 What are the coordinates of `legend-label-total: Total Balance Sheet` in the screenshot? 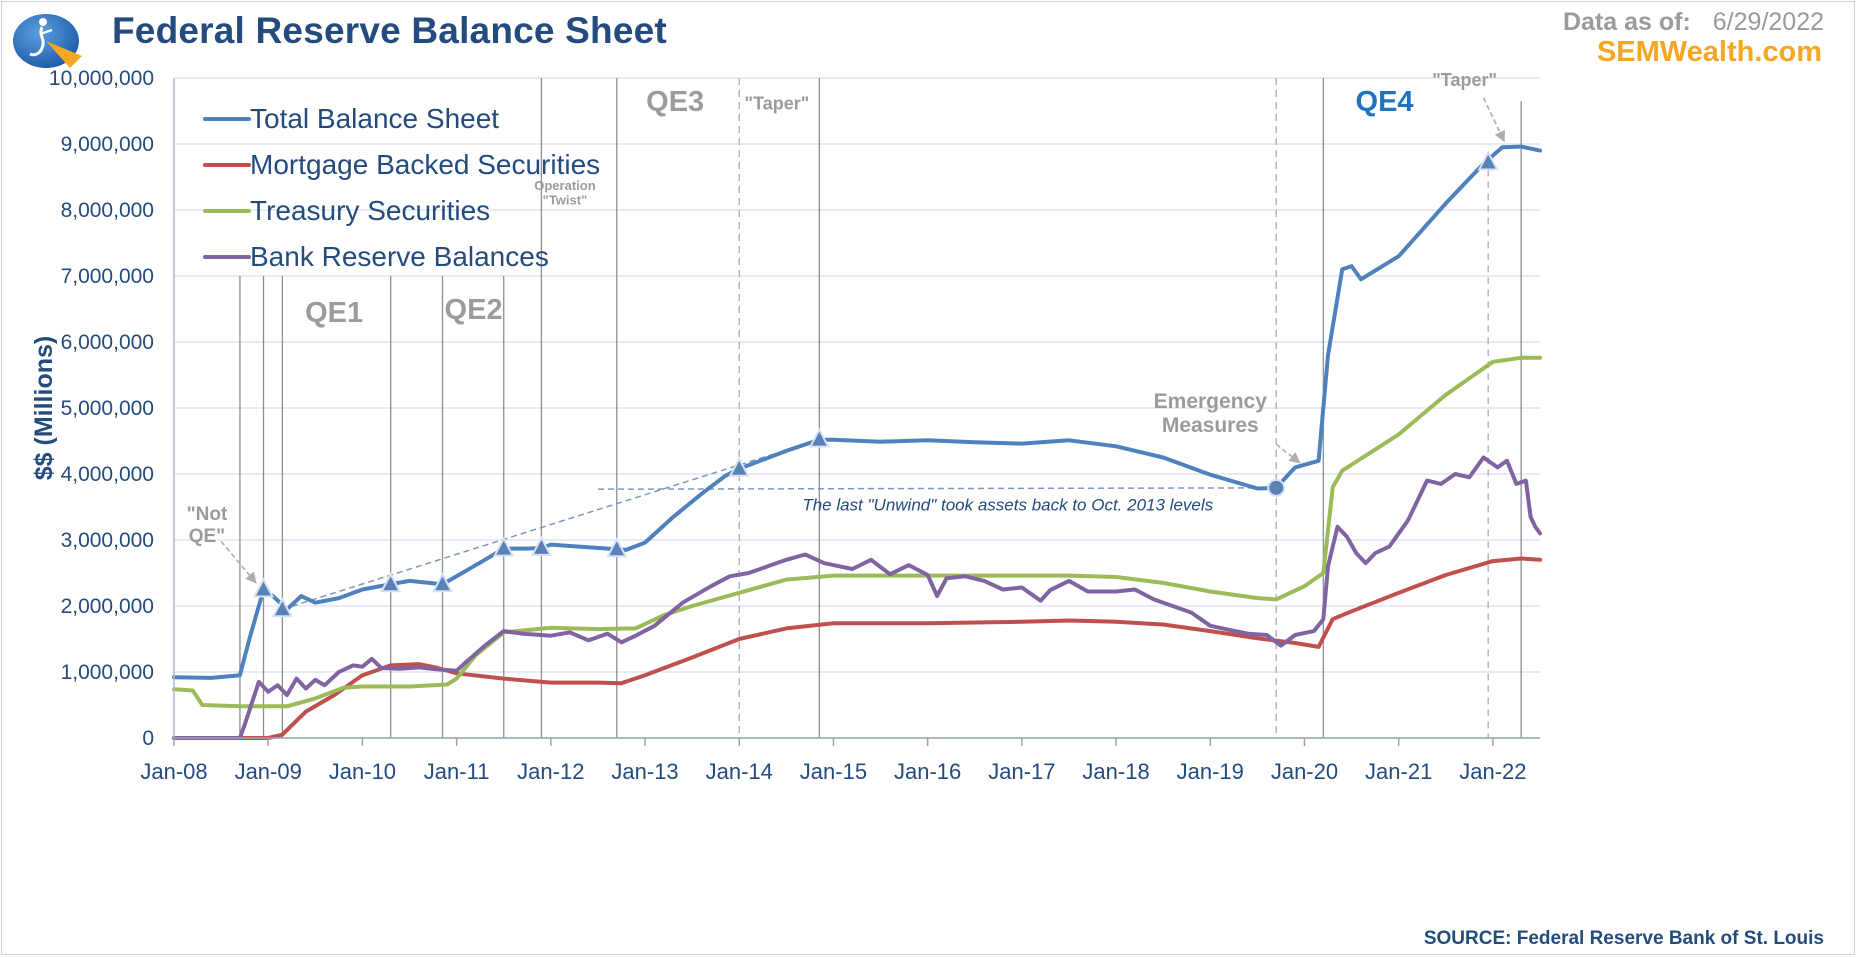 It's located at (374, 118).